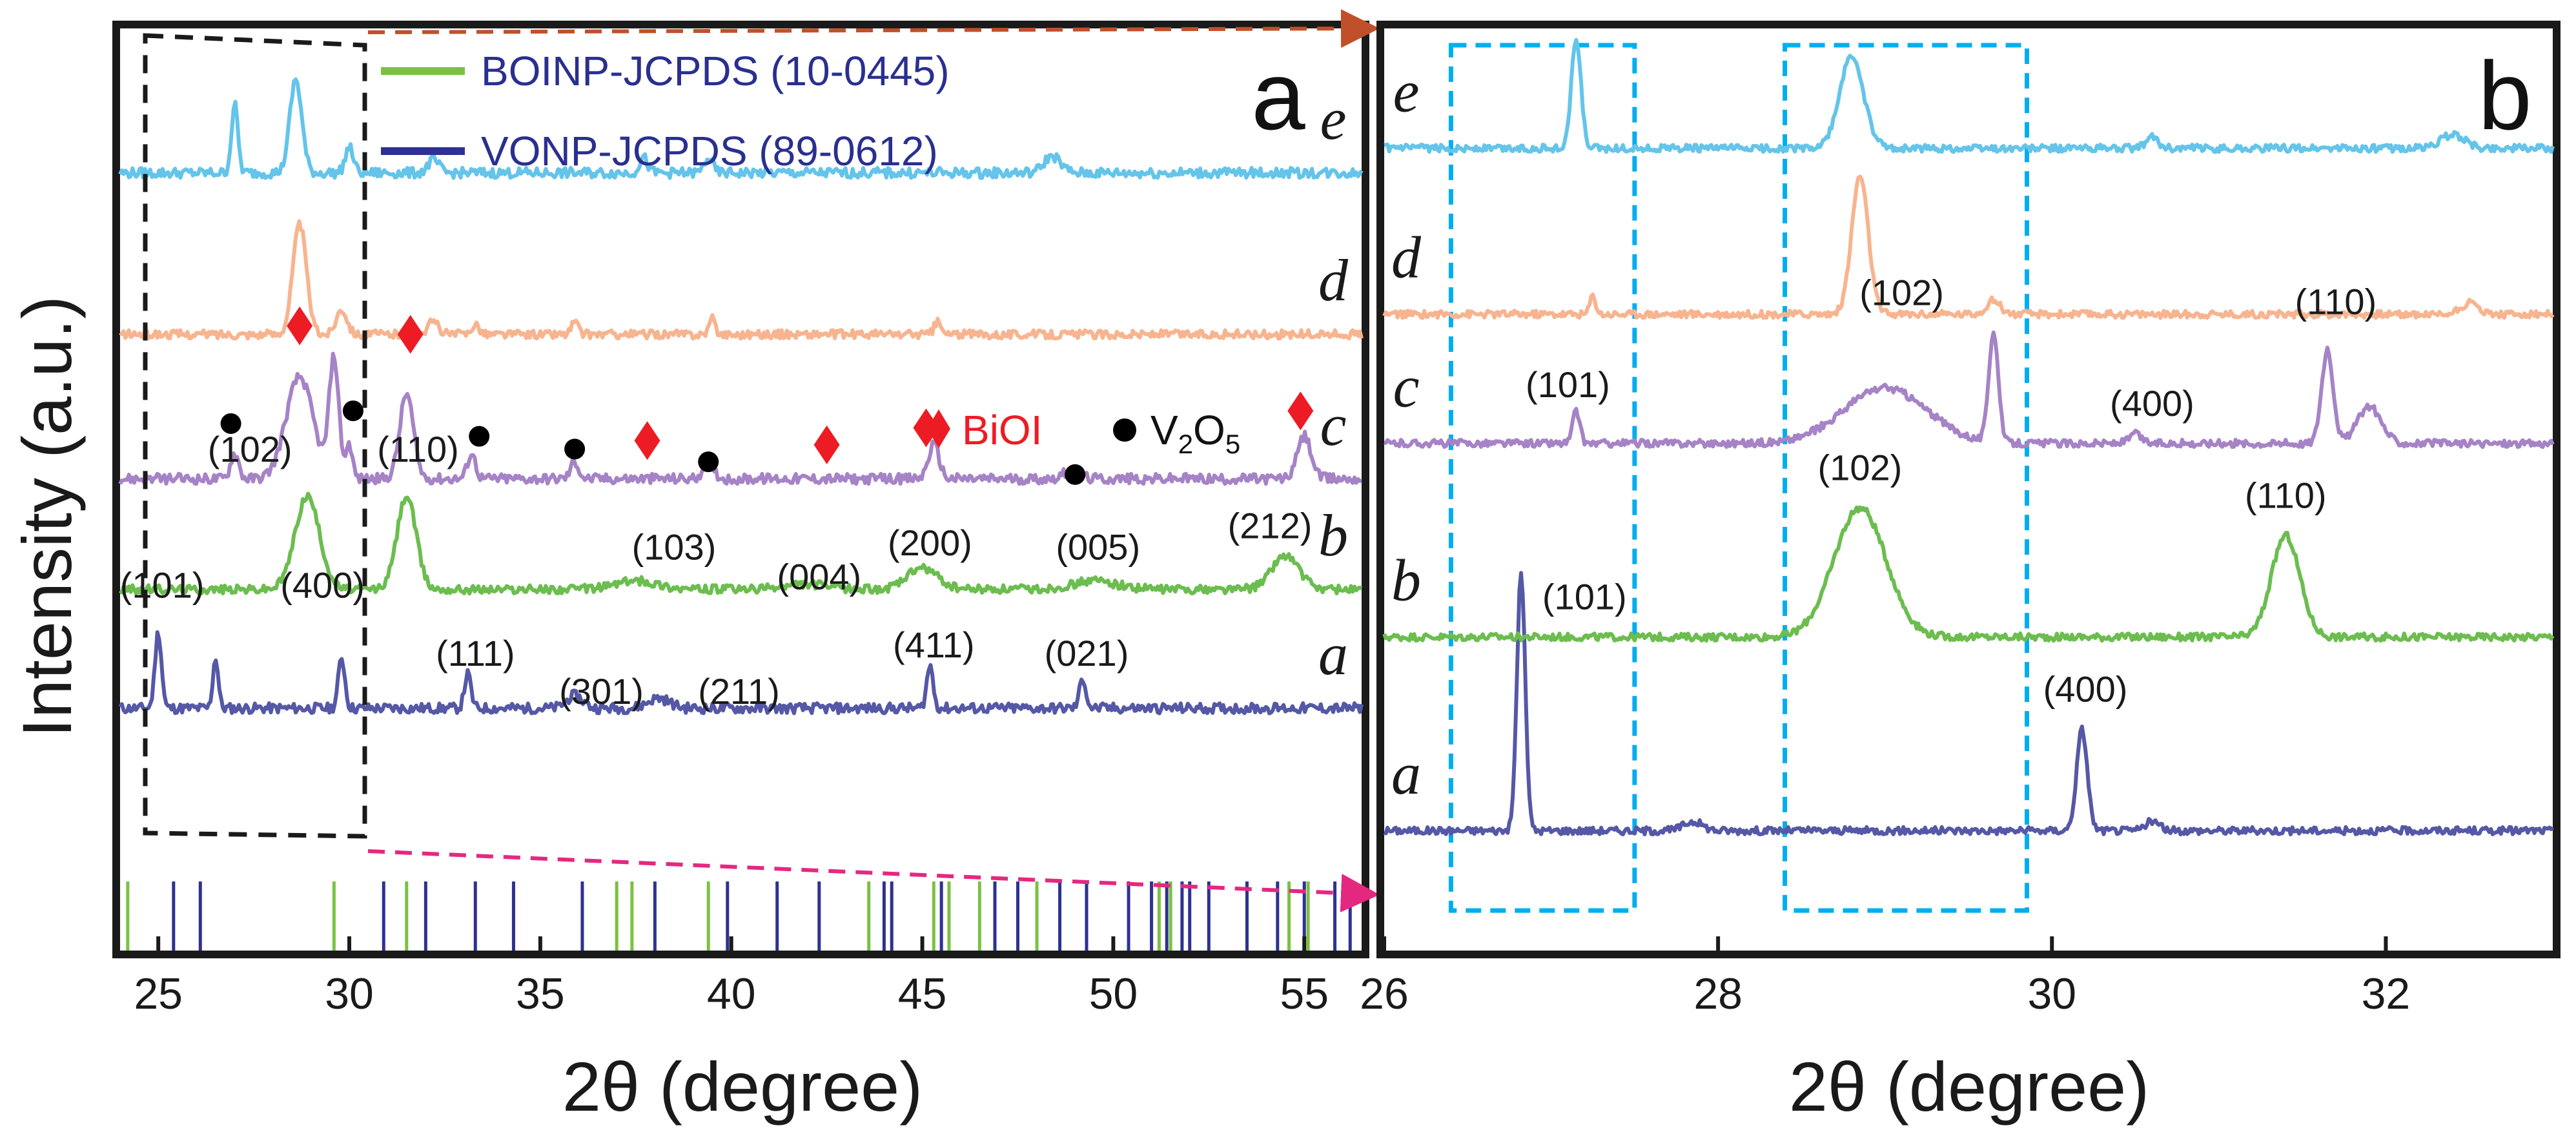 This screenshot has height=1143, width=2576. Describe the element at coordinates (874, 881) in the screenshot. I see `zoom-arrow-bottom` at that location.